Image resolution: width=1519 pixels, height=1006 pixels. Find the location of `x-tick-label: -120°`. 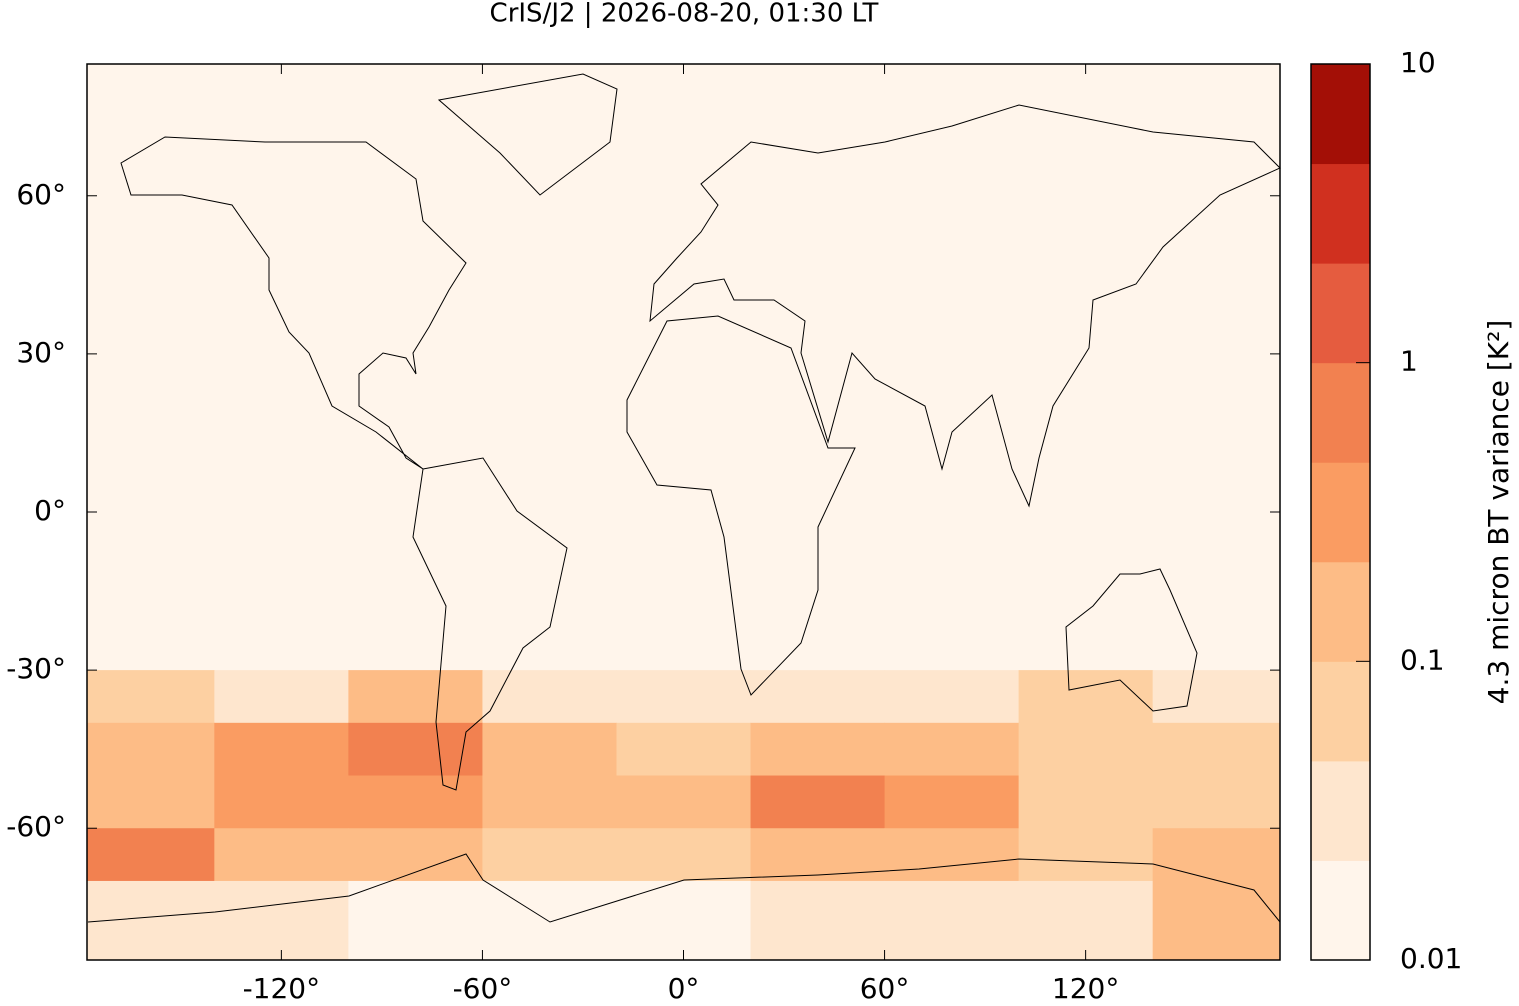

x-tick-label: -120° is located at coordinates (282, 987).